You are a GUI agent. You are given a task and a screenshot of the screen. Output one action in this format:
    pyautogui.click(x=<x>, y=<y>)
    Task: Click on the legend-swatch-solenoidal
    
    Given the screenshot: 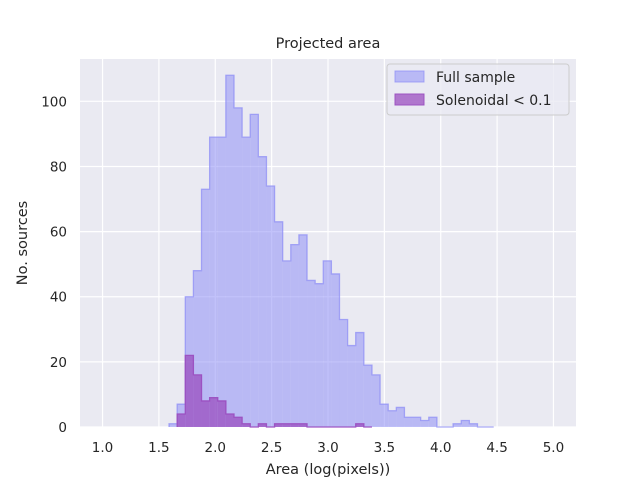 What is the action you would take?
    pyautogui.click(x=409, y=99)
    